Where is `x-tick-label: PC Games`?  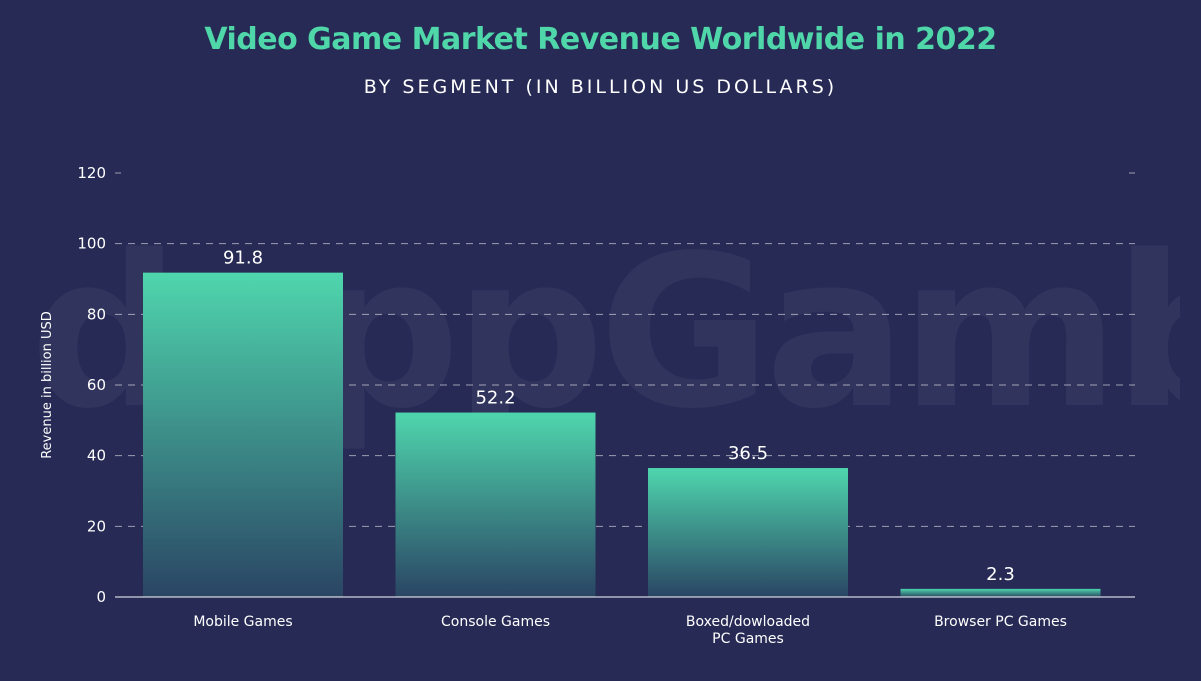
x-tick-label: PC Games is located at coordinates (748, 639).